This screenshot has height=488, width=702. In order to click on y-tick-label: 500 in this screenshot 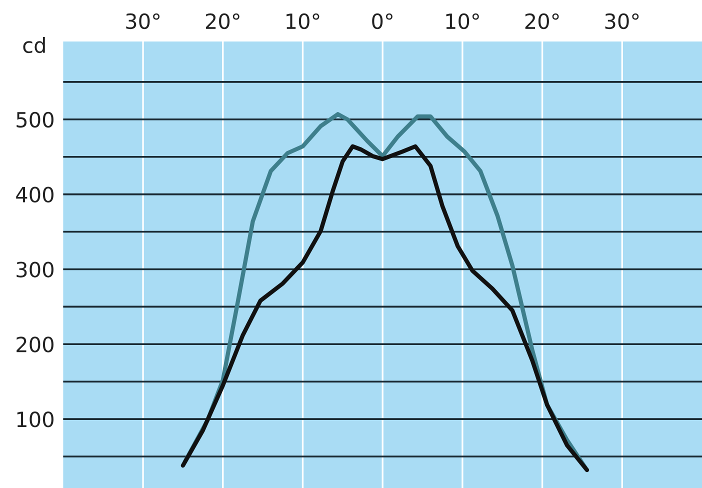, I will do `click(35, 120)`.